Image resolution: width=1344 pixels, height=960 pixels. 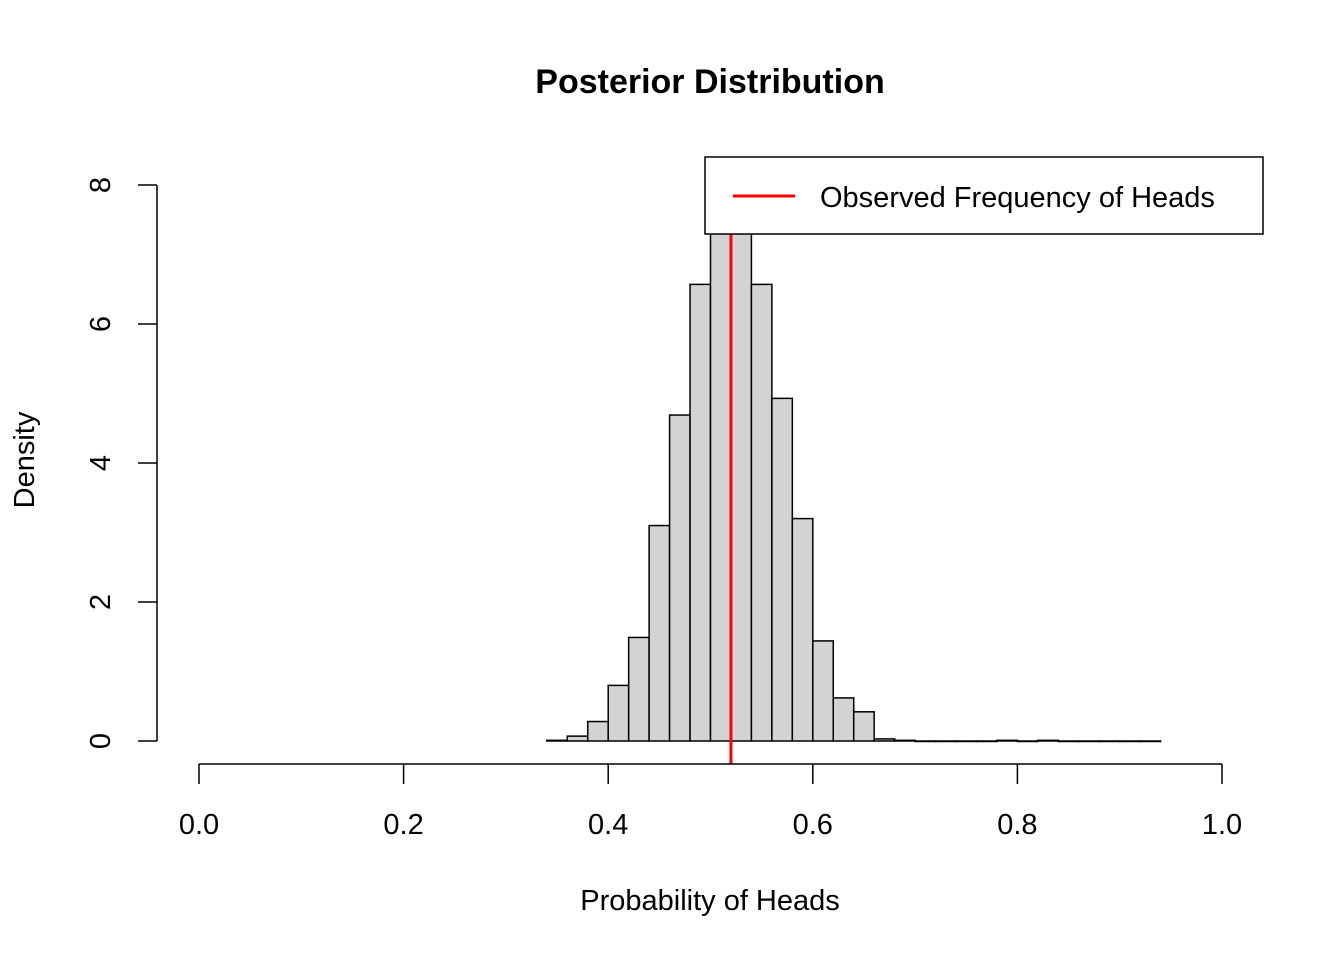 What do you see at coordinates (101, 602) in the screenshot?
I see `y-tick-label: 2` at bounding box center [101, 602].